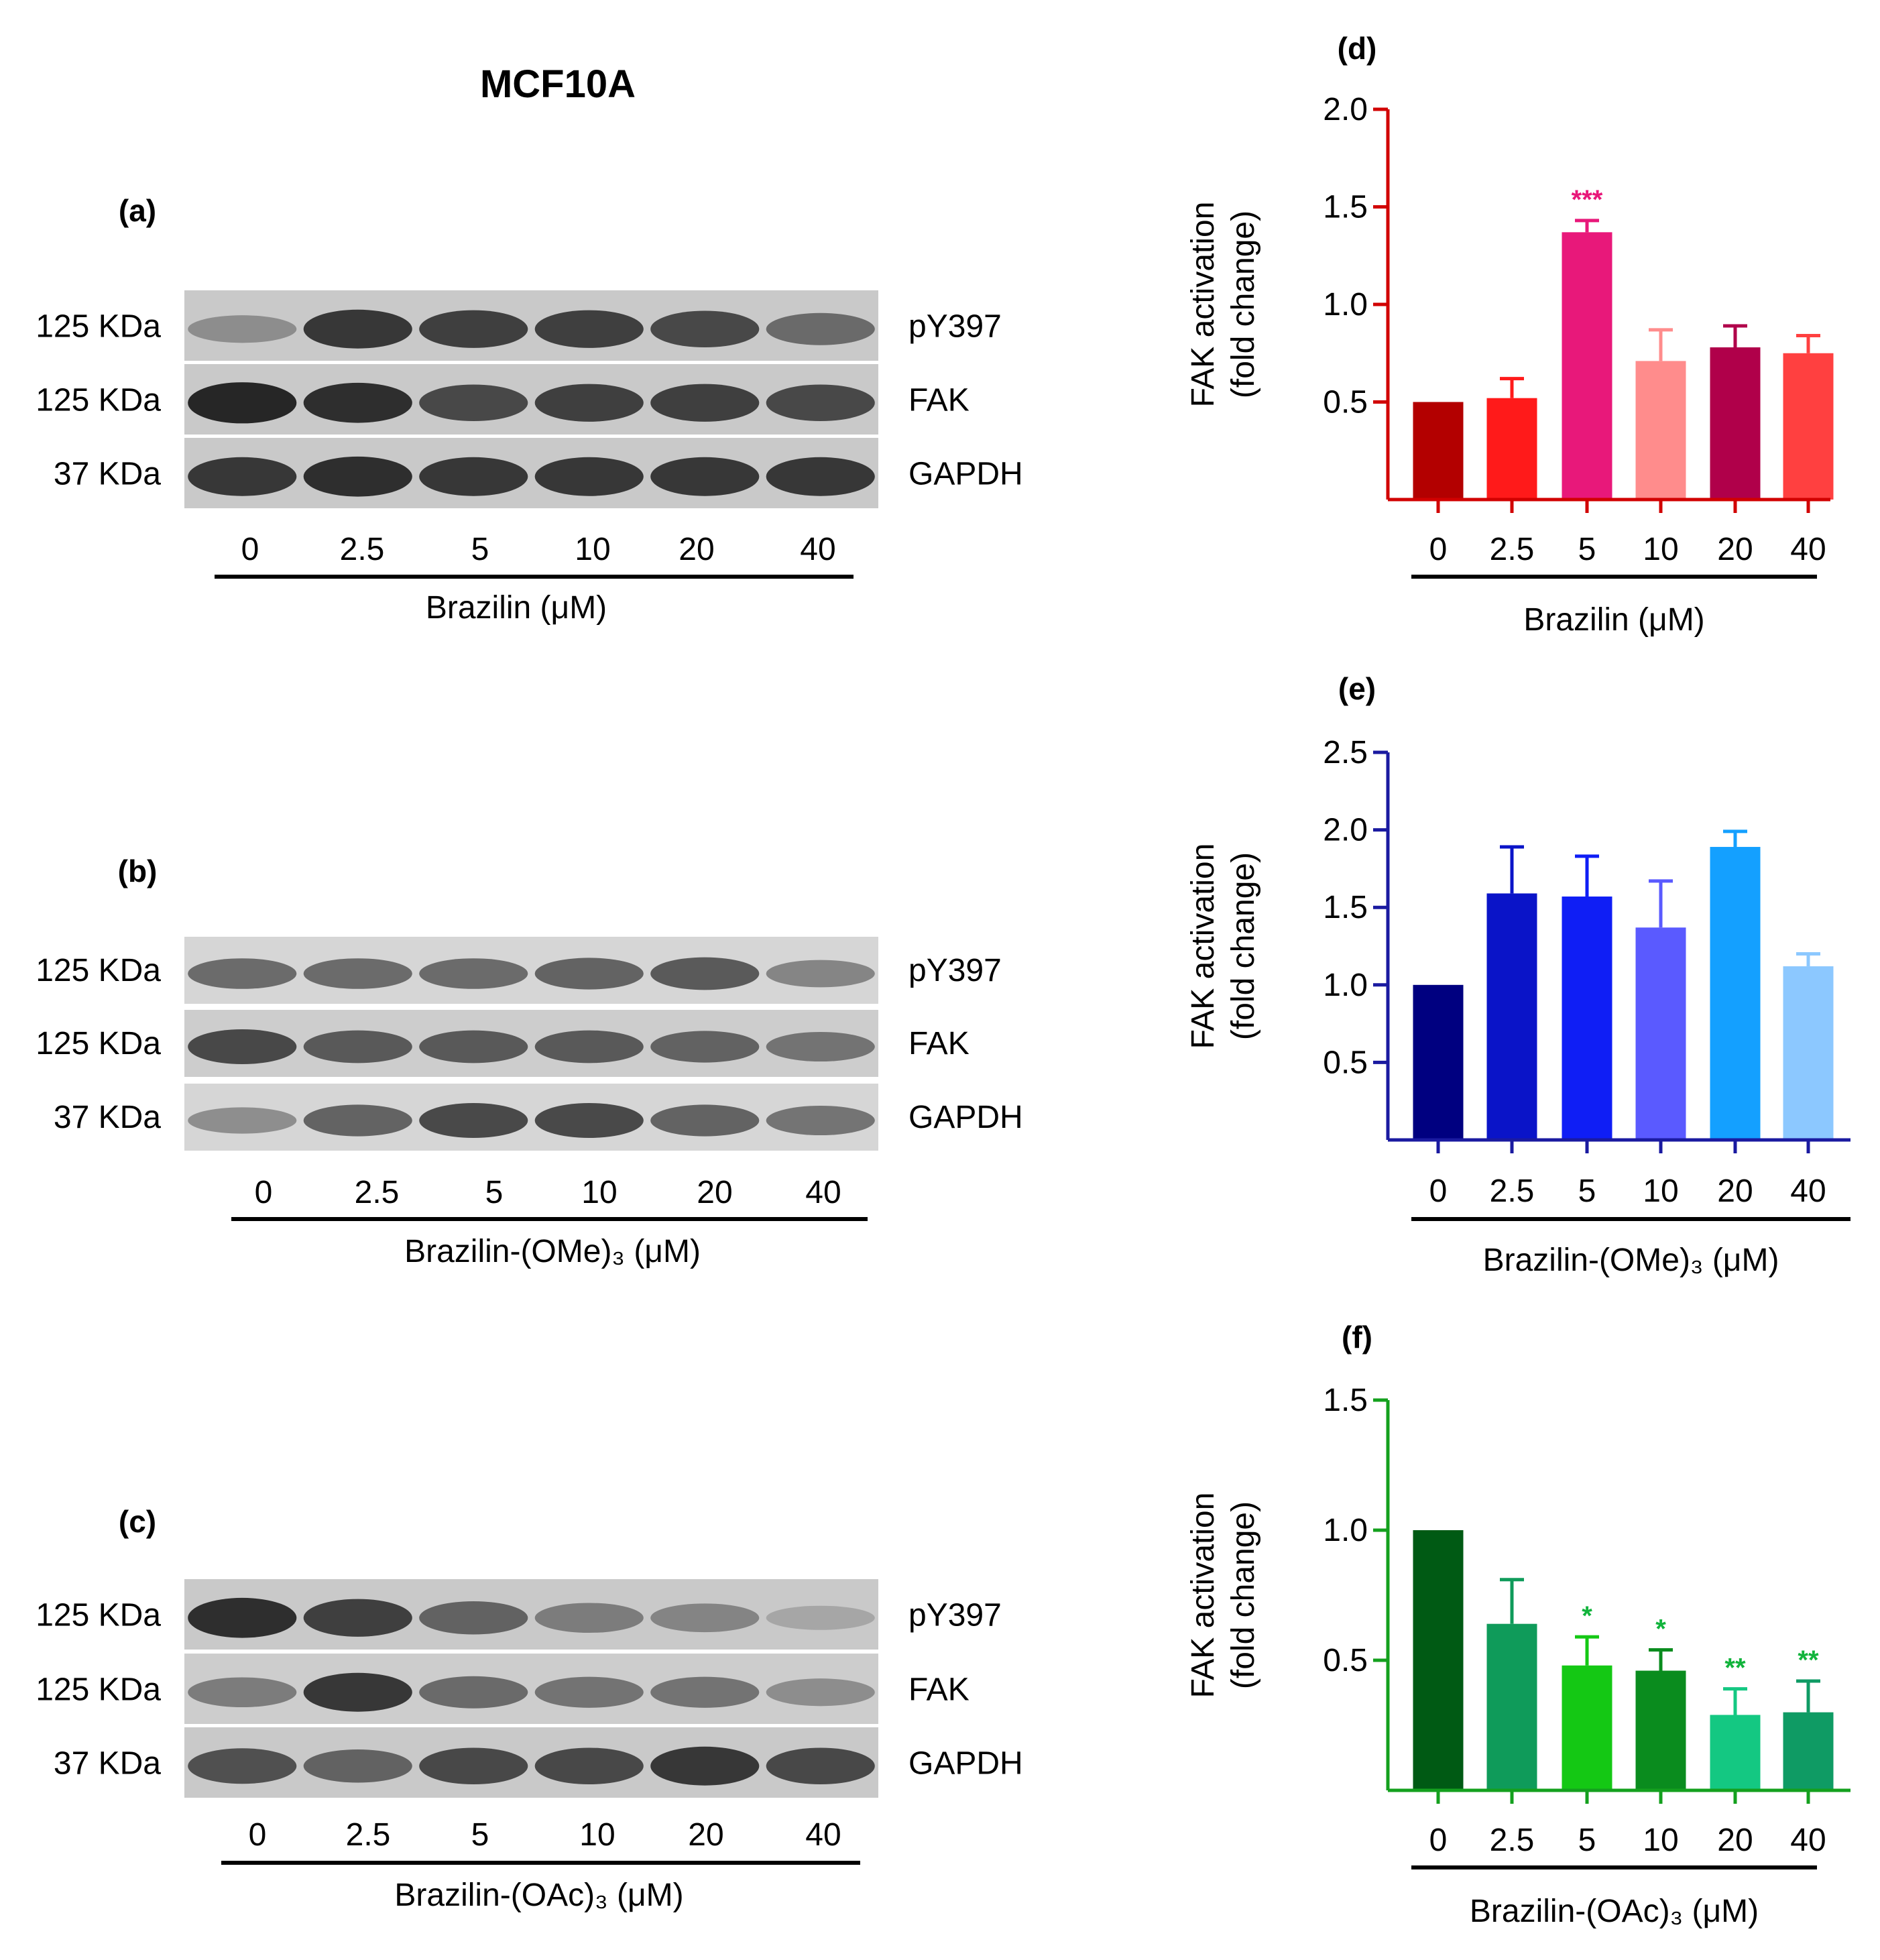 The image size is (1880, 1960). I want to click on y-tick-label: 2.0, so click(1345, 831).